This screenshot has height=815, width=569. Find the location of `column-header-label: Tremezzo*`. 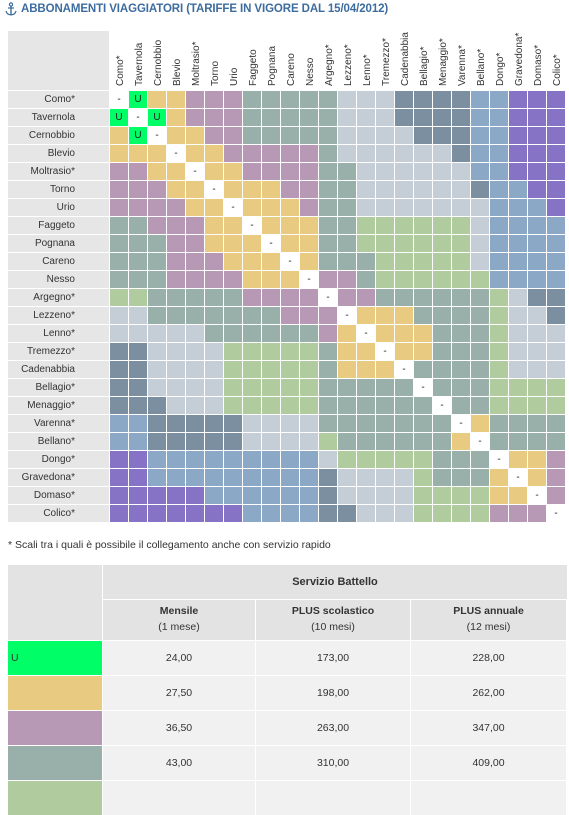

column-header-label: Tremezzo* is located at coordinates (386, 62).